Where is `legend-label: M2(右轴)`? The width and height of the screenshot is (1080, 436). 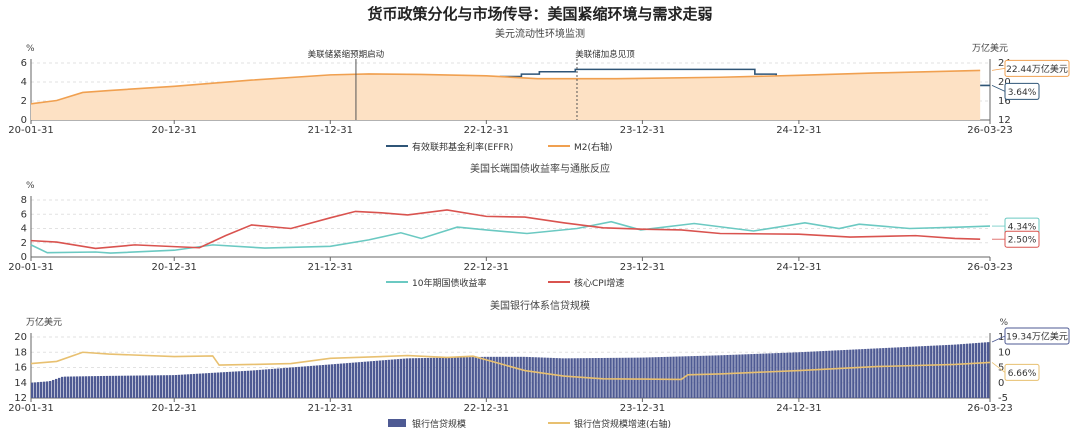
legend-label: M2(右轴) is located at coordinates (593, 147).